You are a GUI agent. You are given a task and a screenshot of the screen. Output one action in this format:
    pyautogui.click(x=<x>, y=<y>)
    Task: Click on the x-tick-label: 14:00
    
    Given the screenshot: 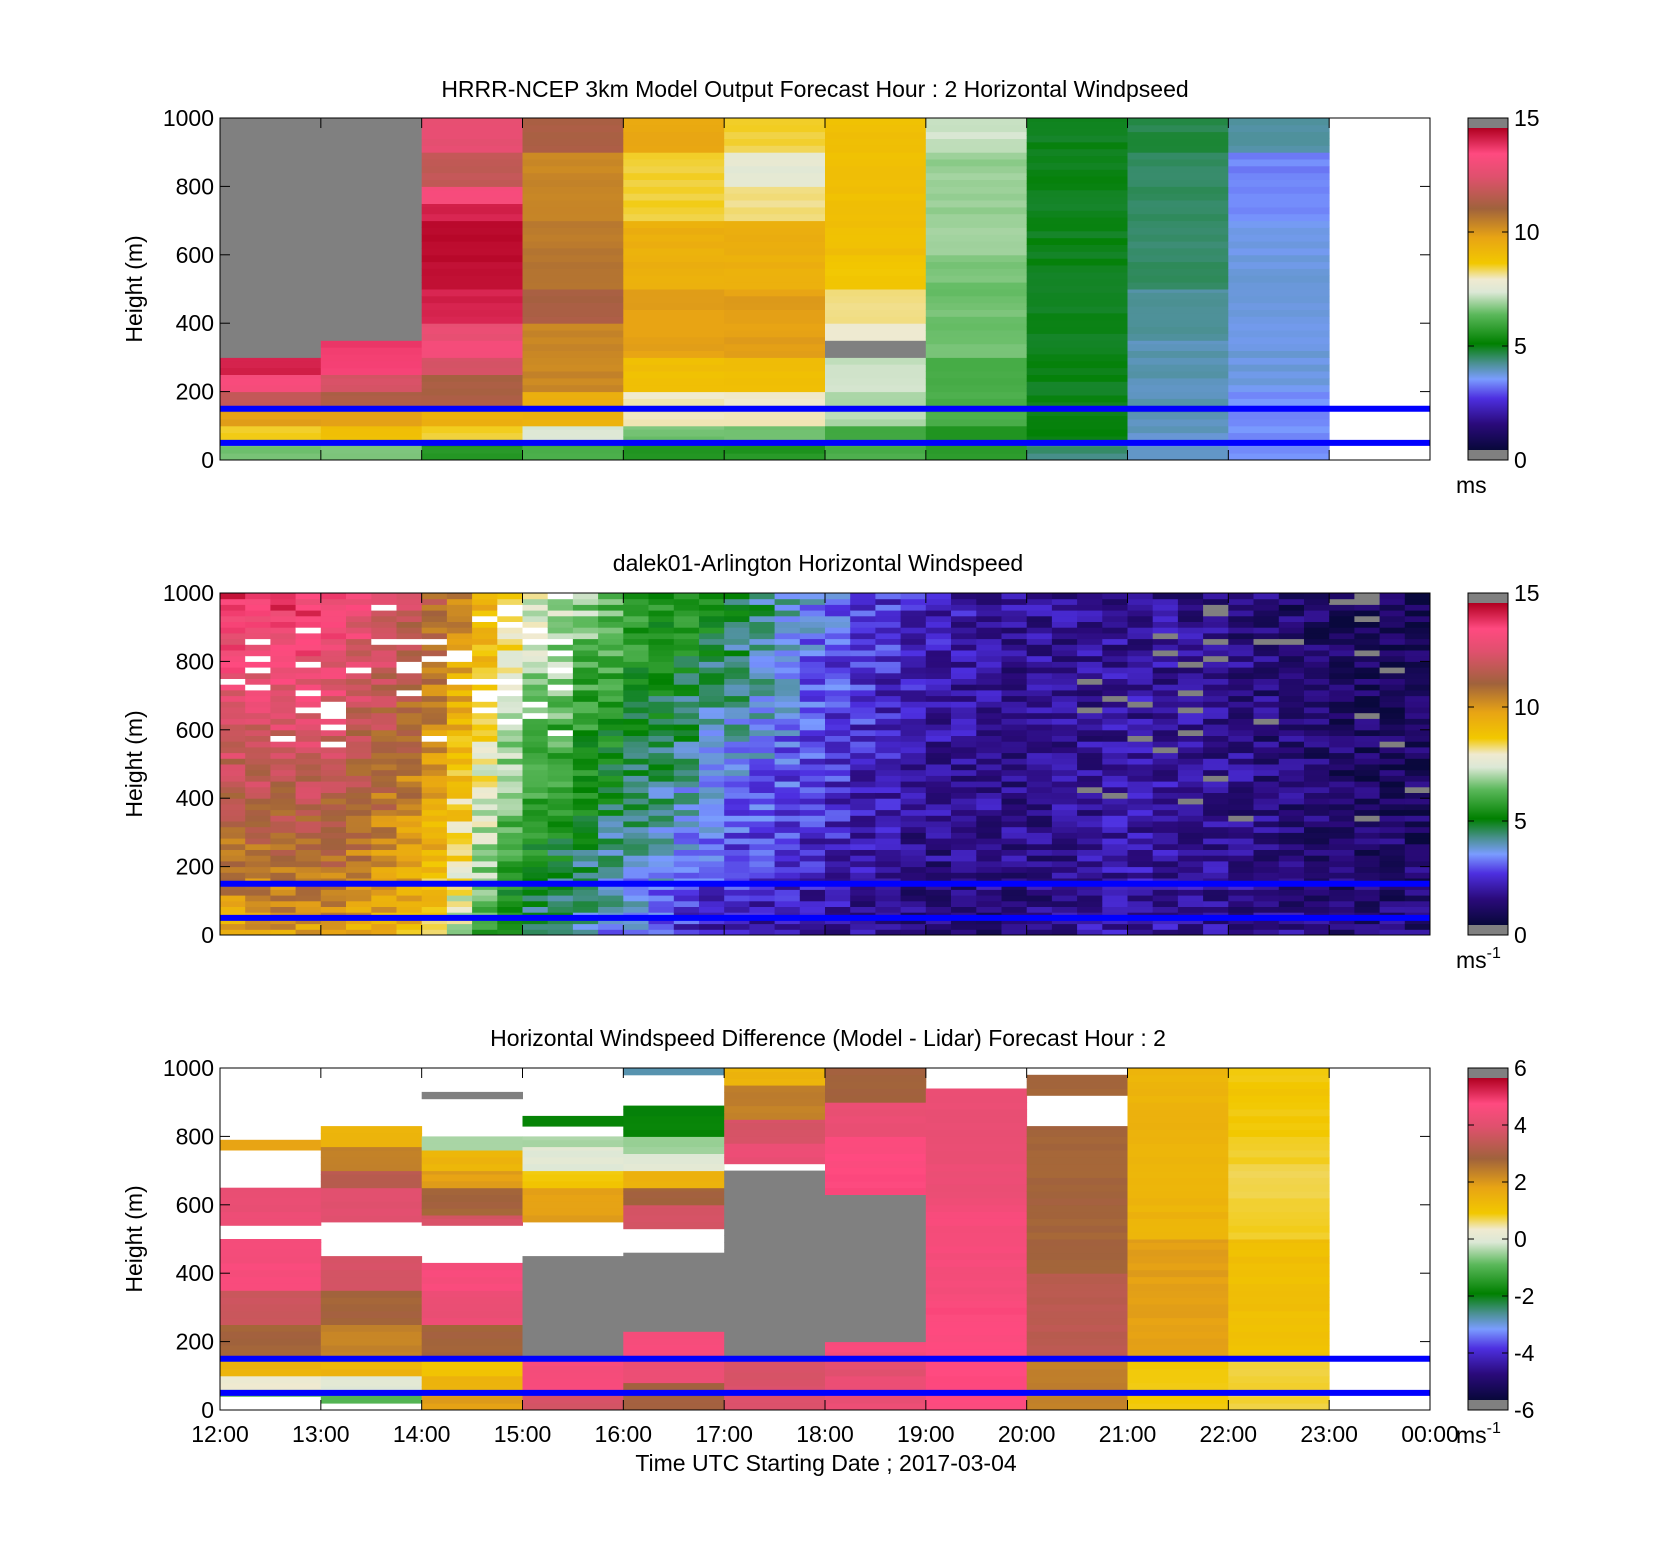 What is the action you would take?
    pyautogui.click(x=422, y=1434)
    